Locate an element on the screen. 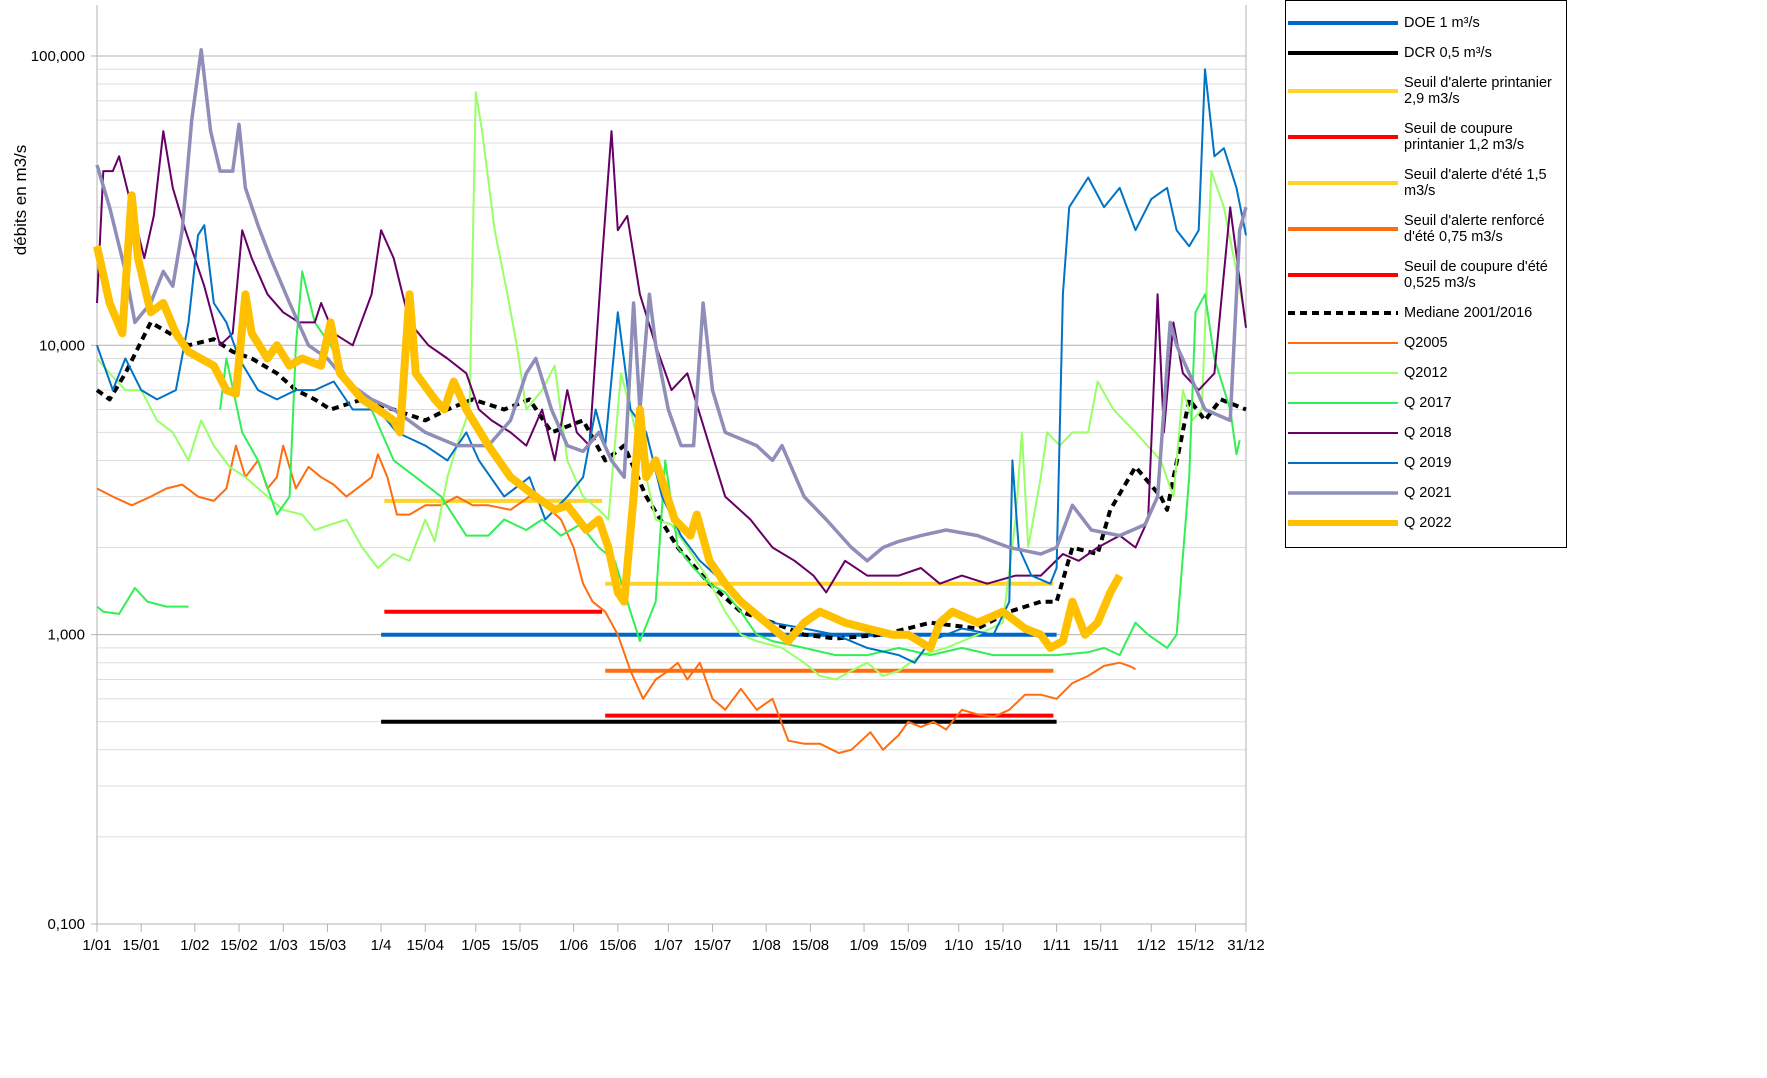  x-tick-label: 15/09 is located at coordinates (908, 945).